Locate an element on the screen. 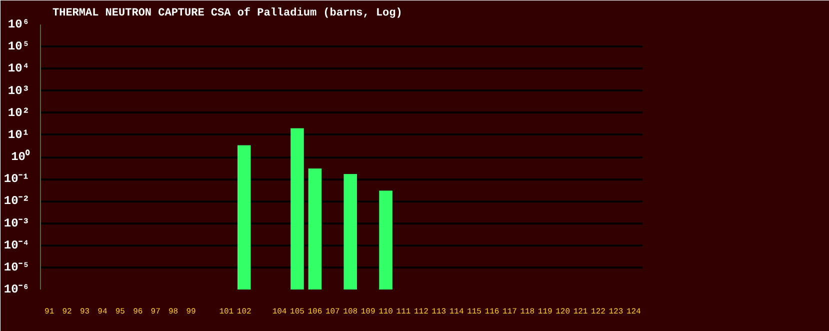 The image size is (829, 331). x-tick-label: 104 is located at coordinates (279, 312).